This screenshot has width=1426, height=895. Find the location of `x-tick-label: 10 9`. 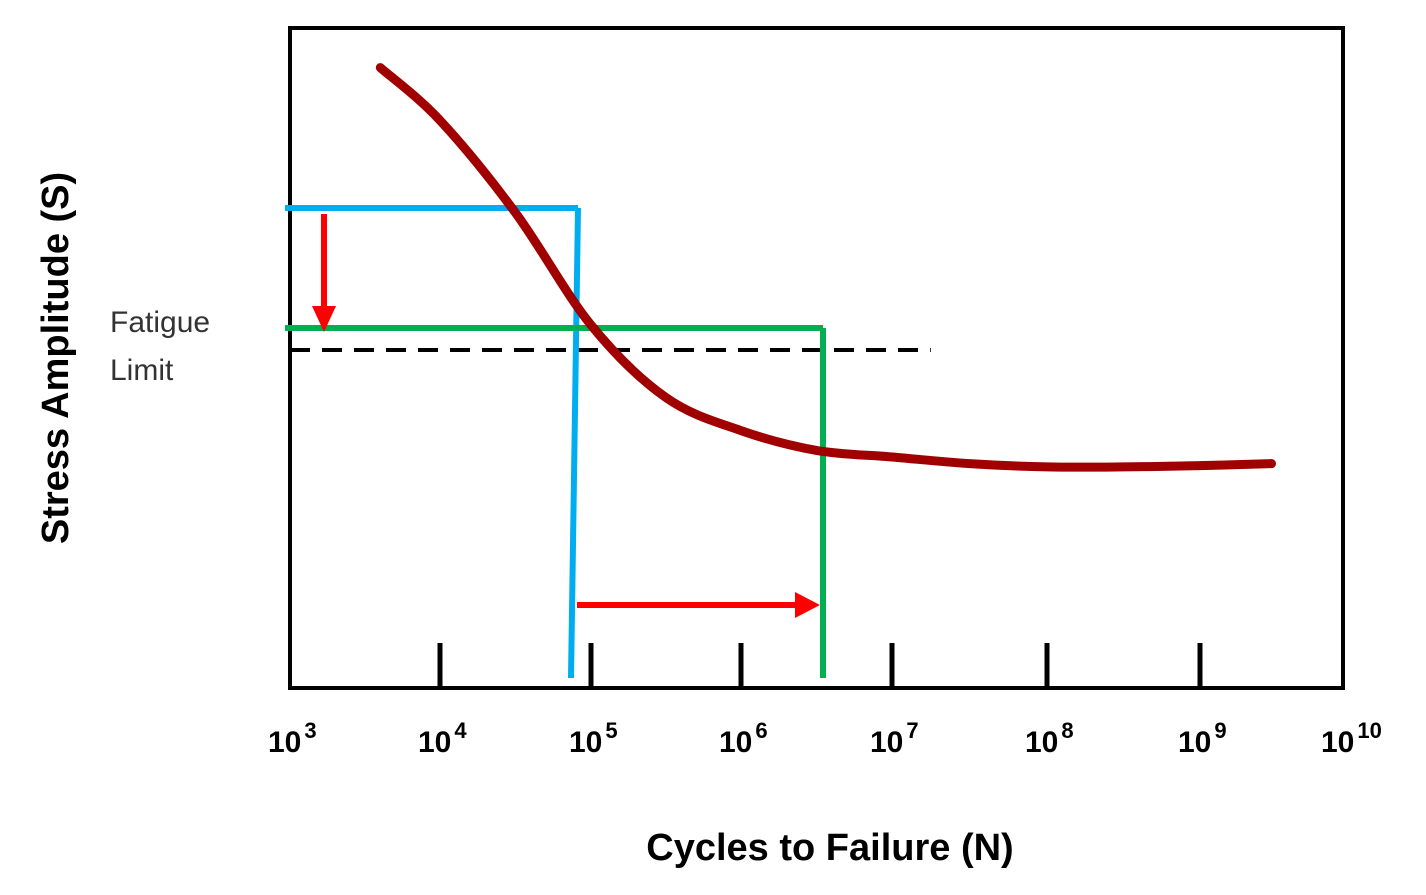

x-tick-label: 10 9 is located at coordinates (1202, 738).